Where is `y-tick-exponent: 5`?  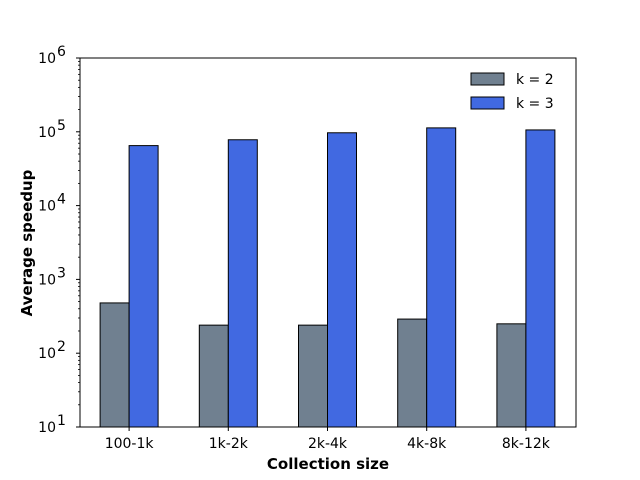
y-tick-exponent: 5 is located at coordinates (61, 126).